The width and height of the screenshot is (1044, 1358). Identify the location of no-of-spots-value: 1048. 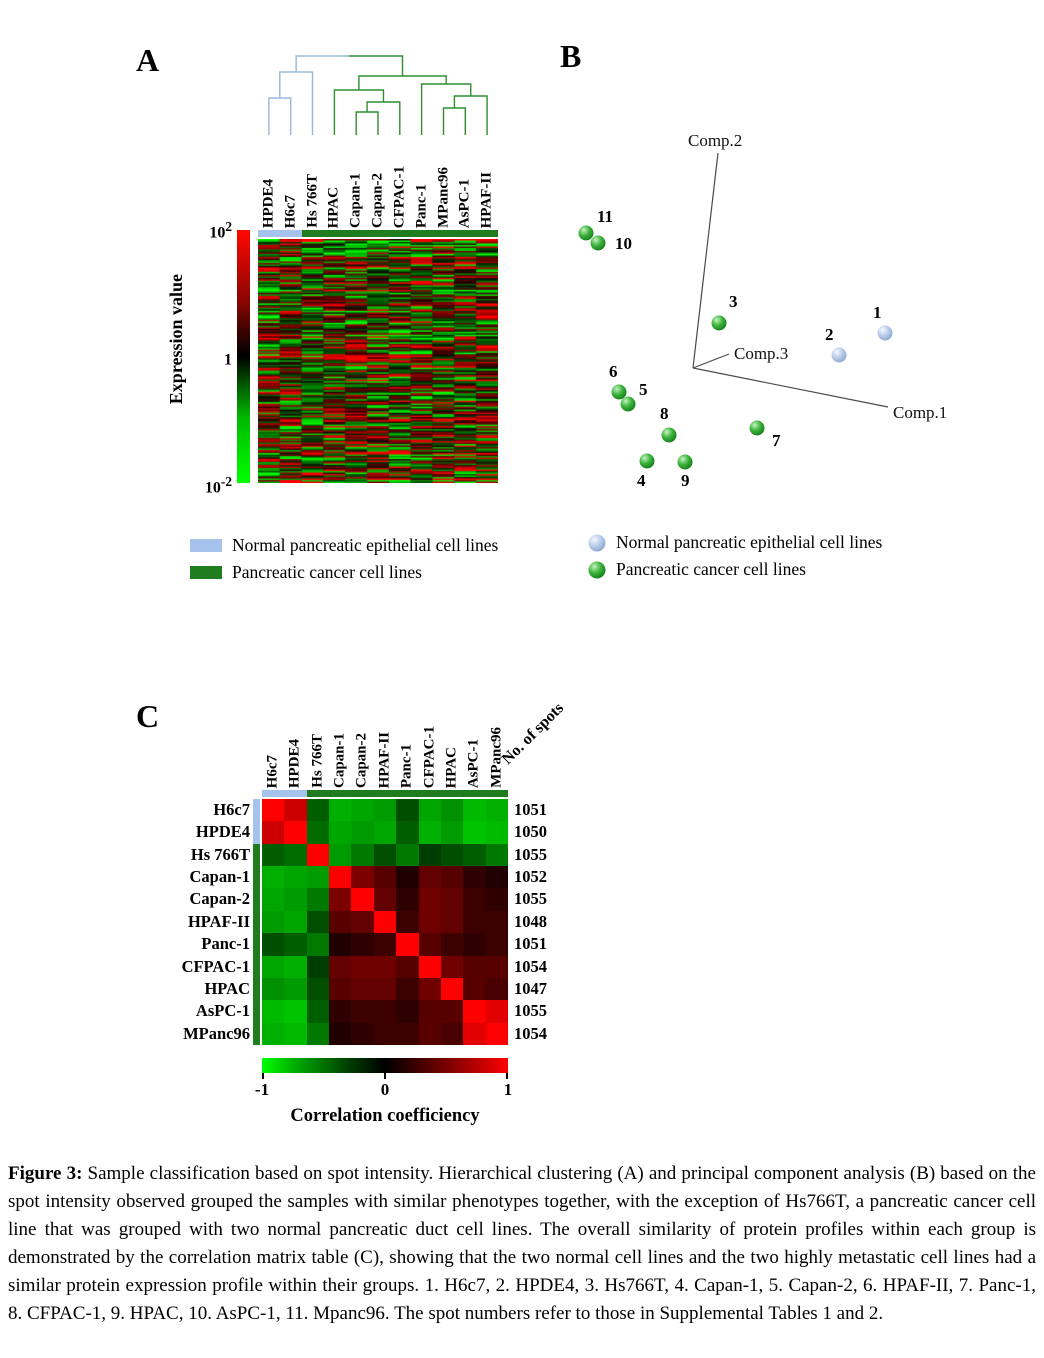
(530, 921).